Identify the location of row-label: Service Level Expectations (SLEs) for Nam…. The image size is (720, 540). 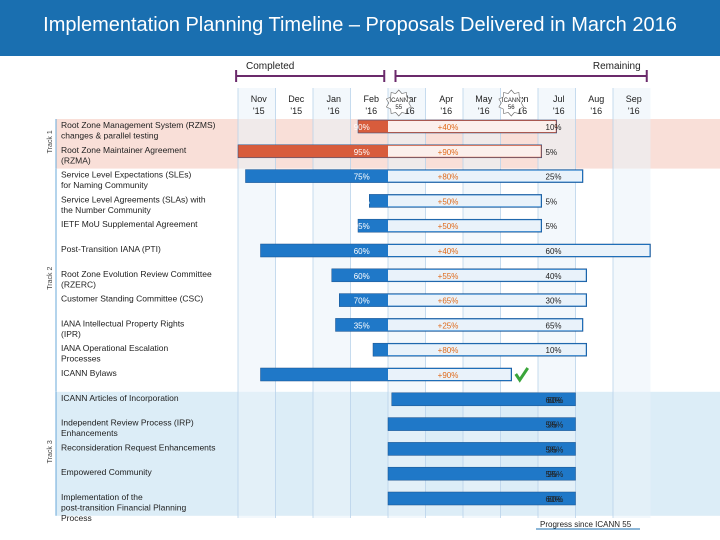
(126, 180).